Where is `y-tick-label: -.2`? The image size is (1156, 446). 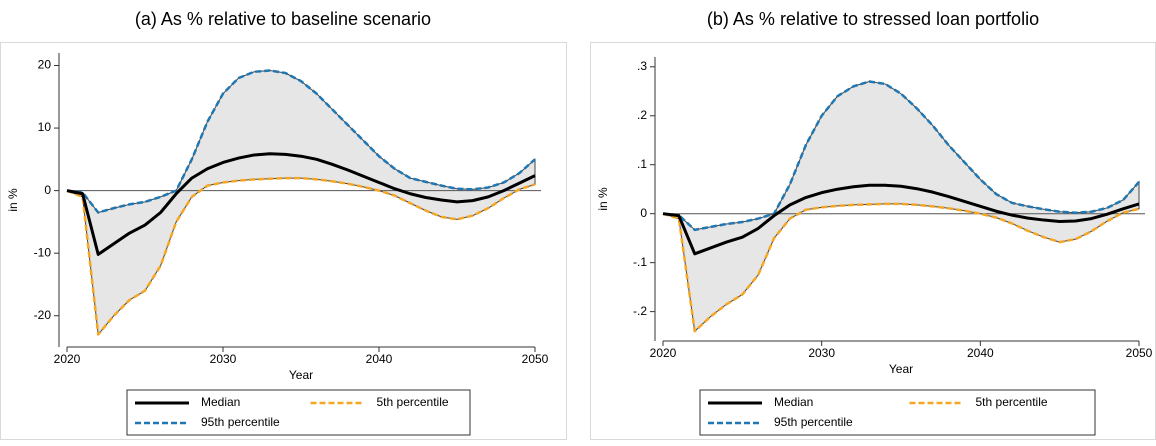 y-tick-label: -.2 is located at coordinates (640, 311).